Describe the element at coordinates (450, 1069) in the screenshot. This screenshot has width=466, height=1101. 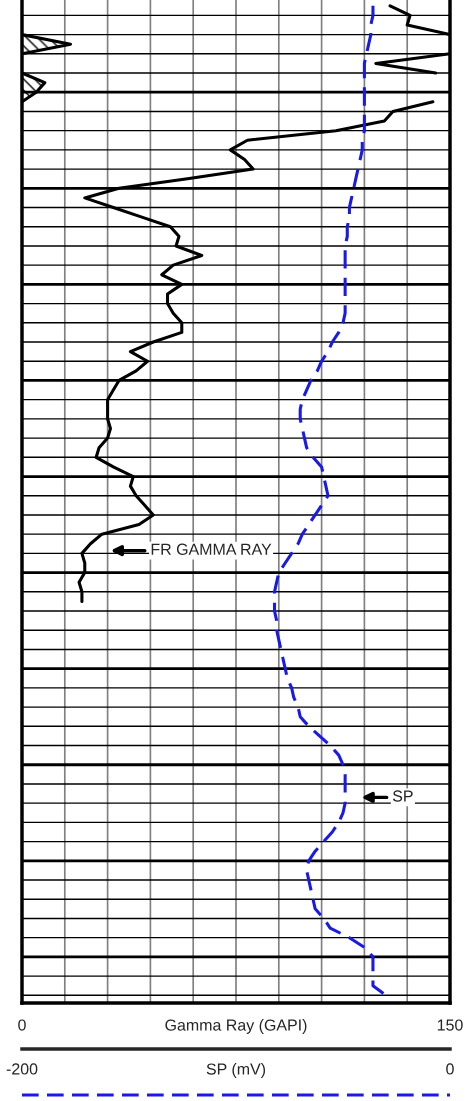
I see `x2-tick-label: 0` at that location.